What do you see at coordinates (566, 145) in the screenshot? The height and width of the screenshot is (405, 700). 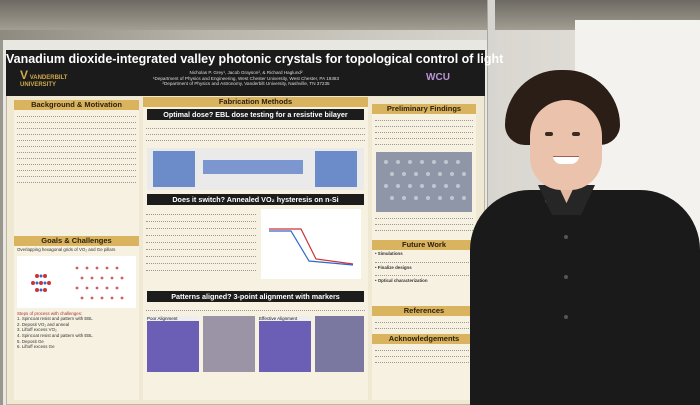 I see `person-face` at bounding box center [566, 145].